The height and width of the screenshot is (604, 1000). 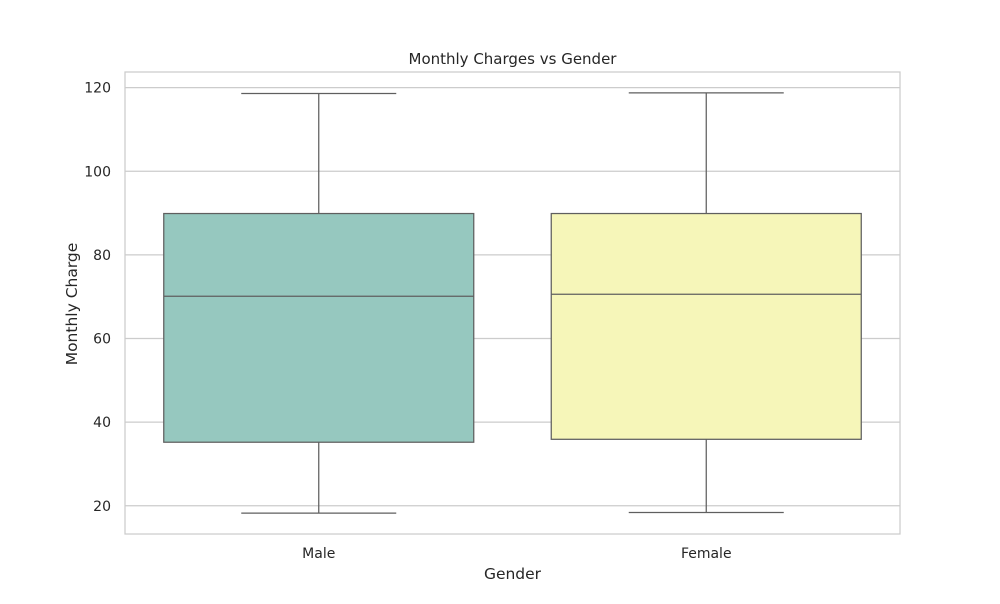 I want to click on x-tick-label: Female, so click(x=706, y=554).